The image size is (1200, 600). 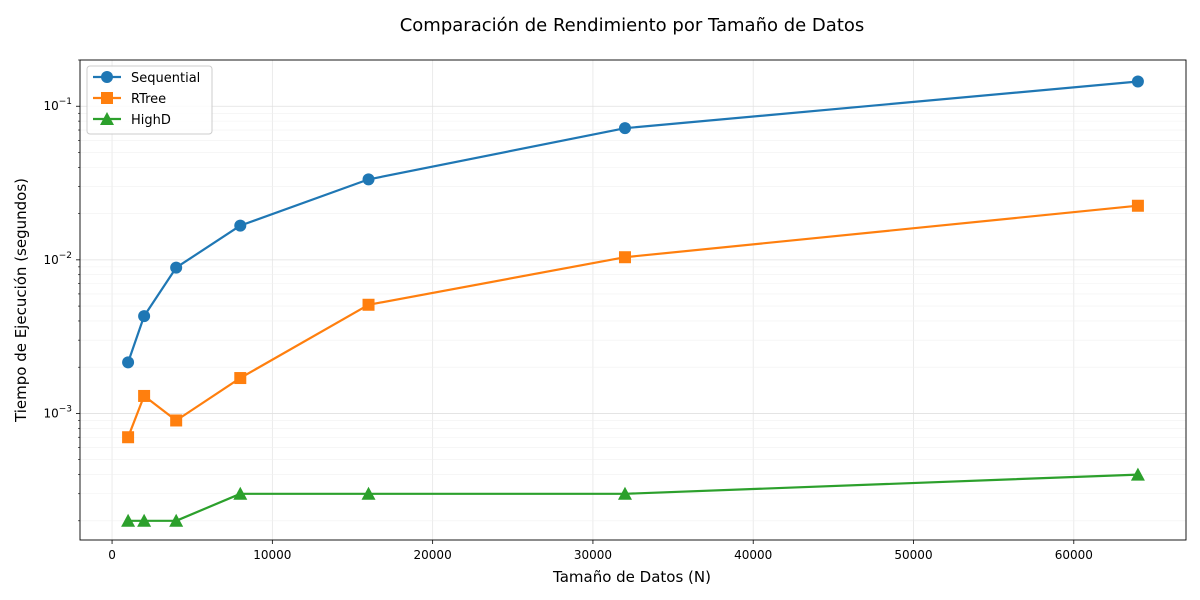 I want to click on x-tick-label: 50000, so click(x=913, y=555).